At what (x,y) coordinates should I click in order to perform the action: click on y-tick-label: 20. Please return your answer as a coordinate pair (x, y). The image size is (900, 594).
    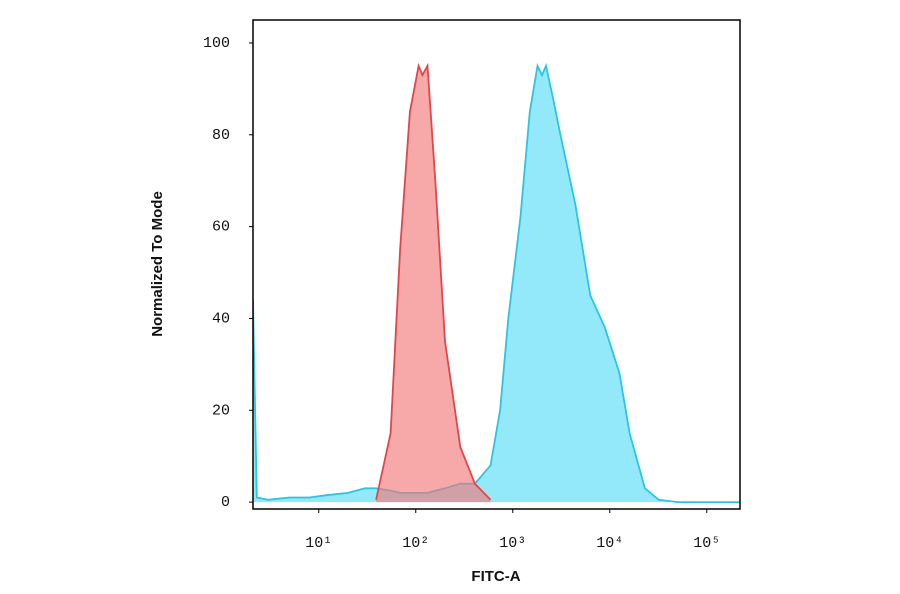
    Looking at the image, I should click on (221, 410).